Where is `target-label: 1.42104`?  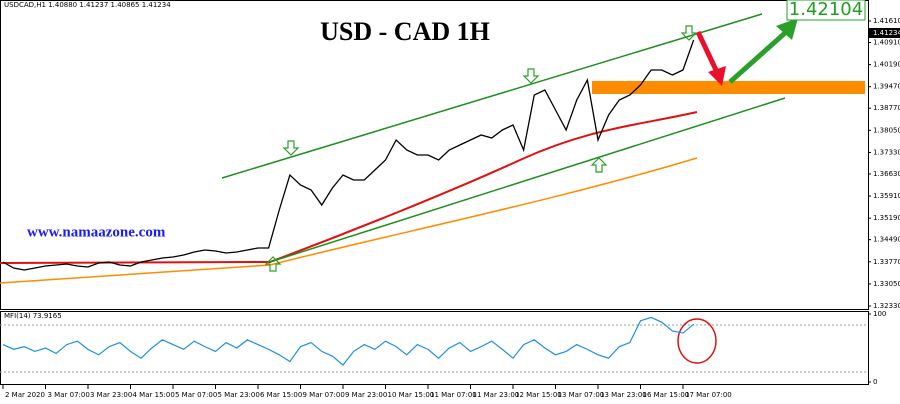 target-label: 1.42104 is located at coordinates (826, 10).